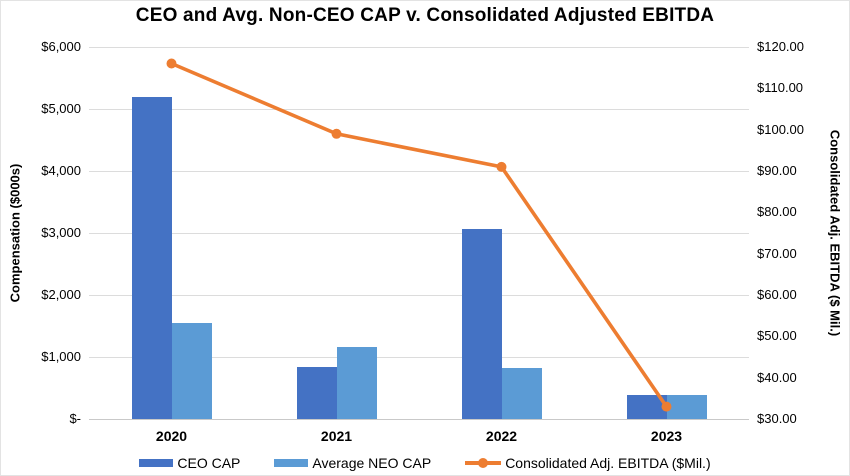 This screenshot has height=476, width=850. Describe the element at coordinates (777, 294) in the screenshot. I see `right-tick-label: $60.00` at that location.